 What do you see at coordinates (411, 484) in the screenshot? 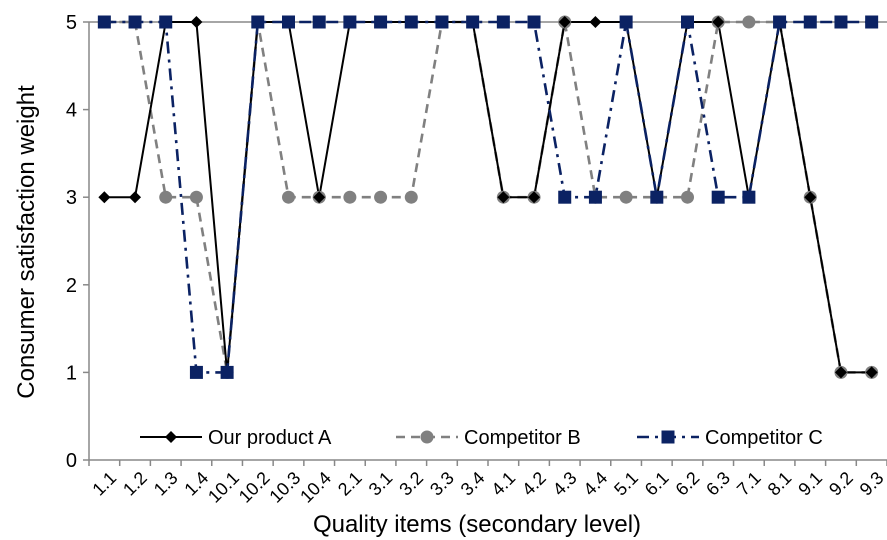
I see `x-tick-label: 3.2` at bounding box center [411, 484].